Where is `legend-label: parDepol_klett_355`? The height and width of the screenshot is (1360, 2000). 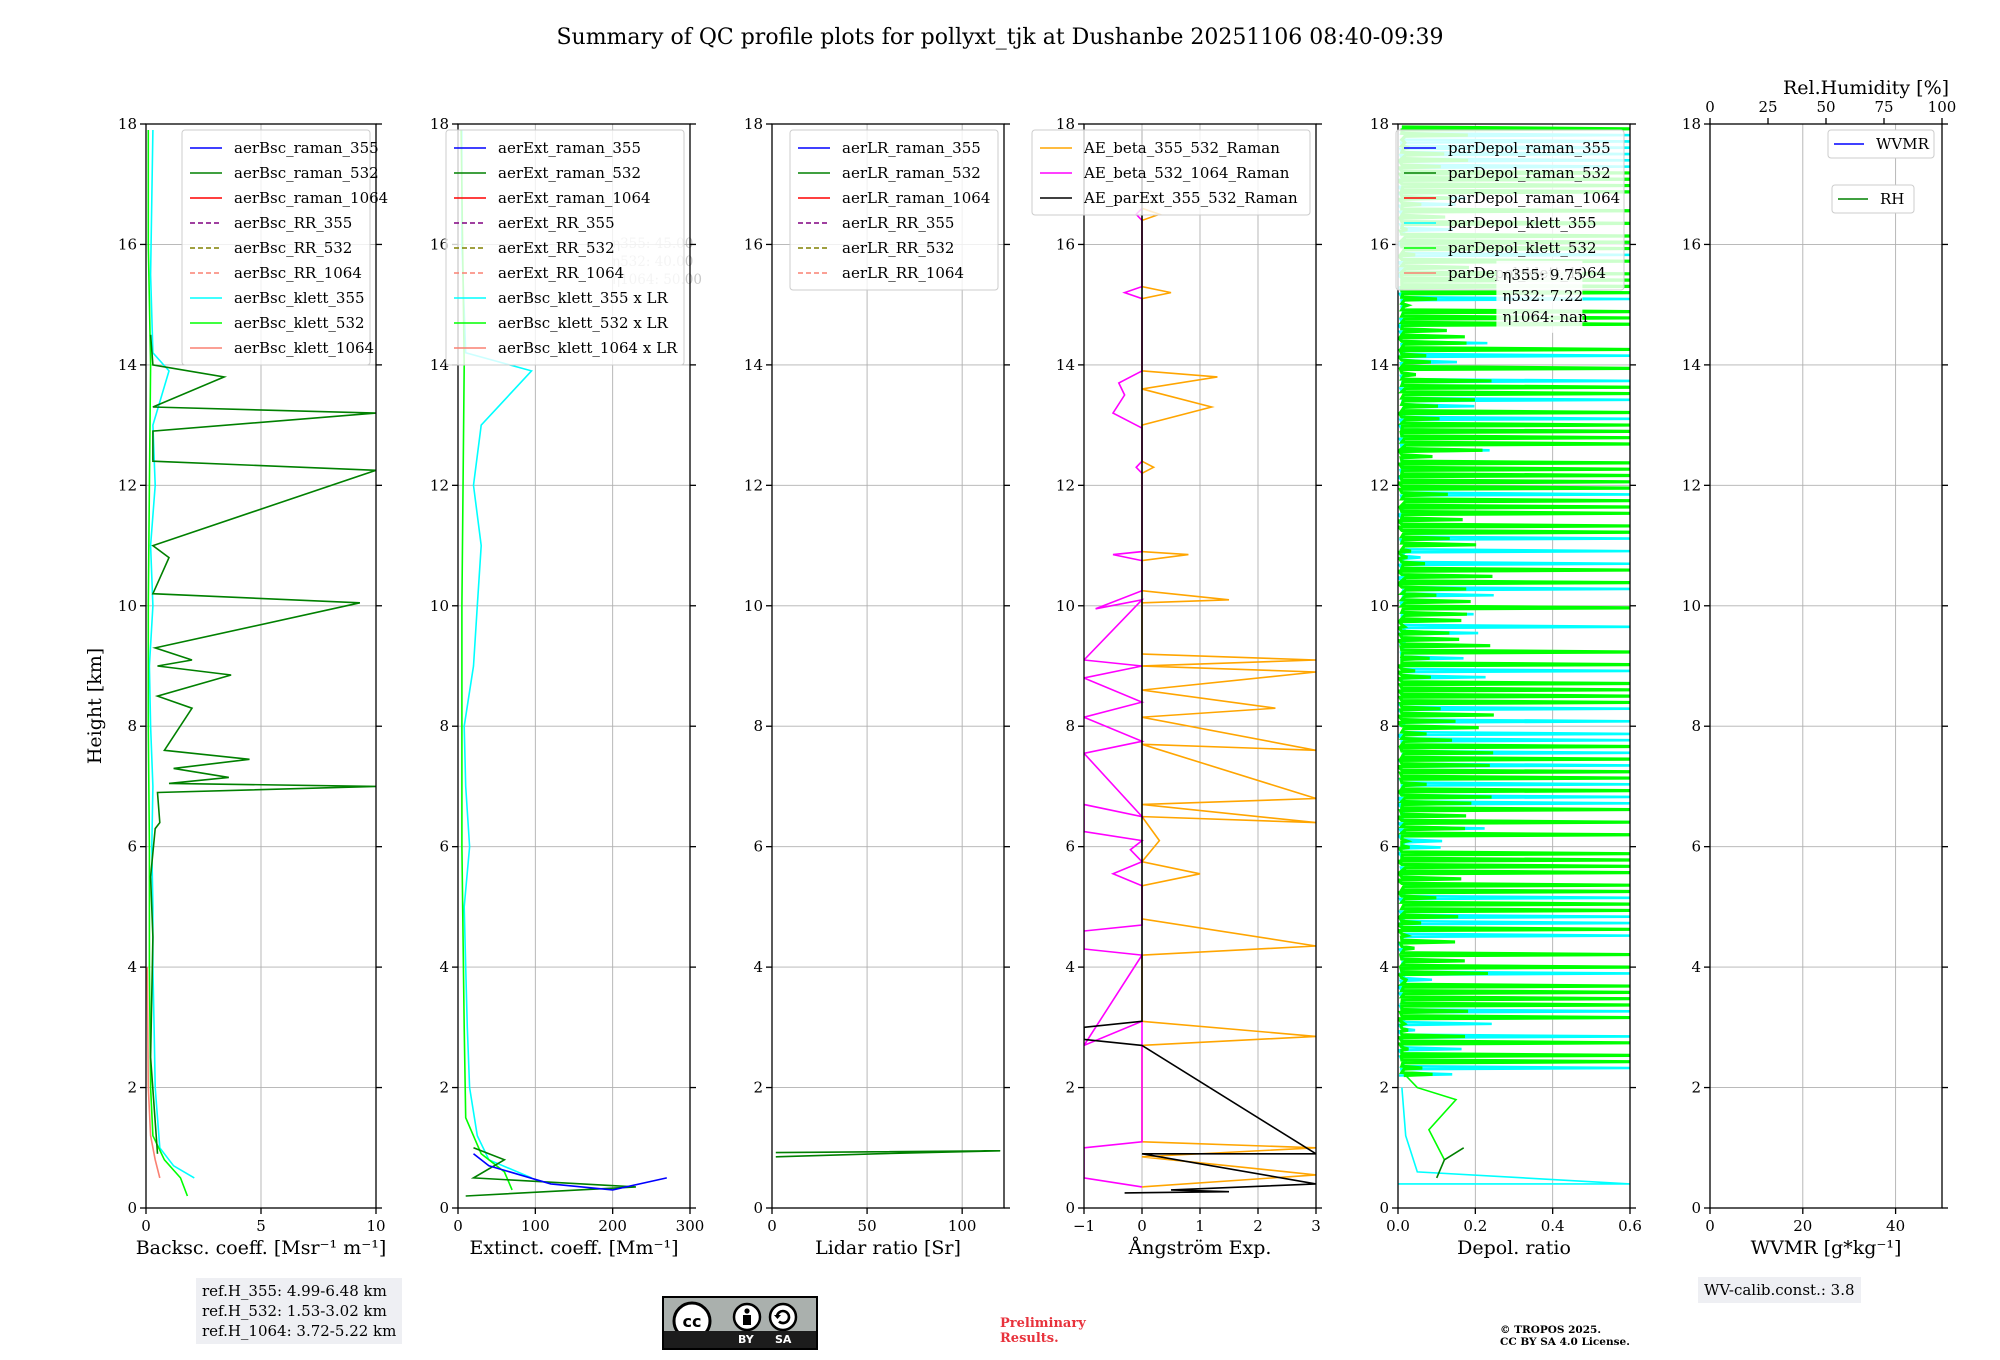
legend-label: parDepol_klett_355 is located at coordinates (1522, 223).